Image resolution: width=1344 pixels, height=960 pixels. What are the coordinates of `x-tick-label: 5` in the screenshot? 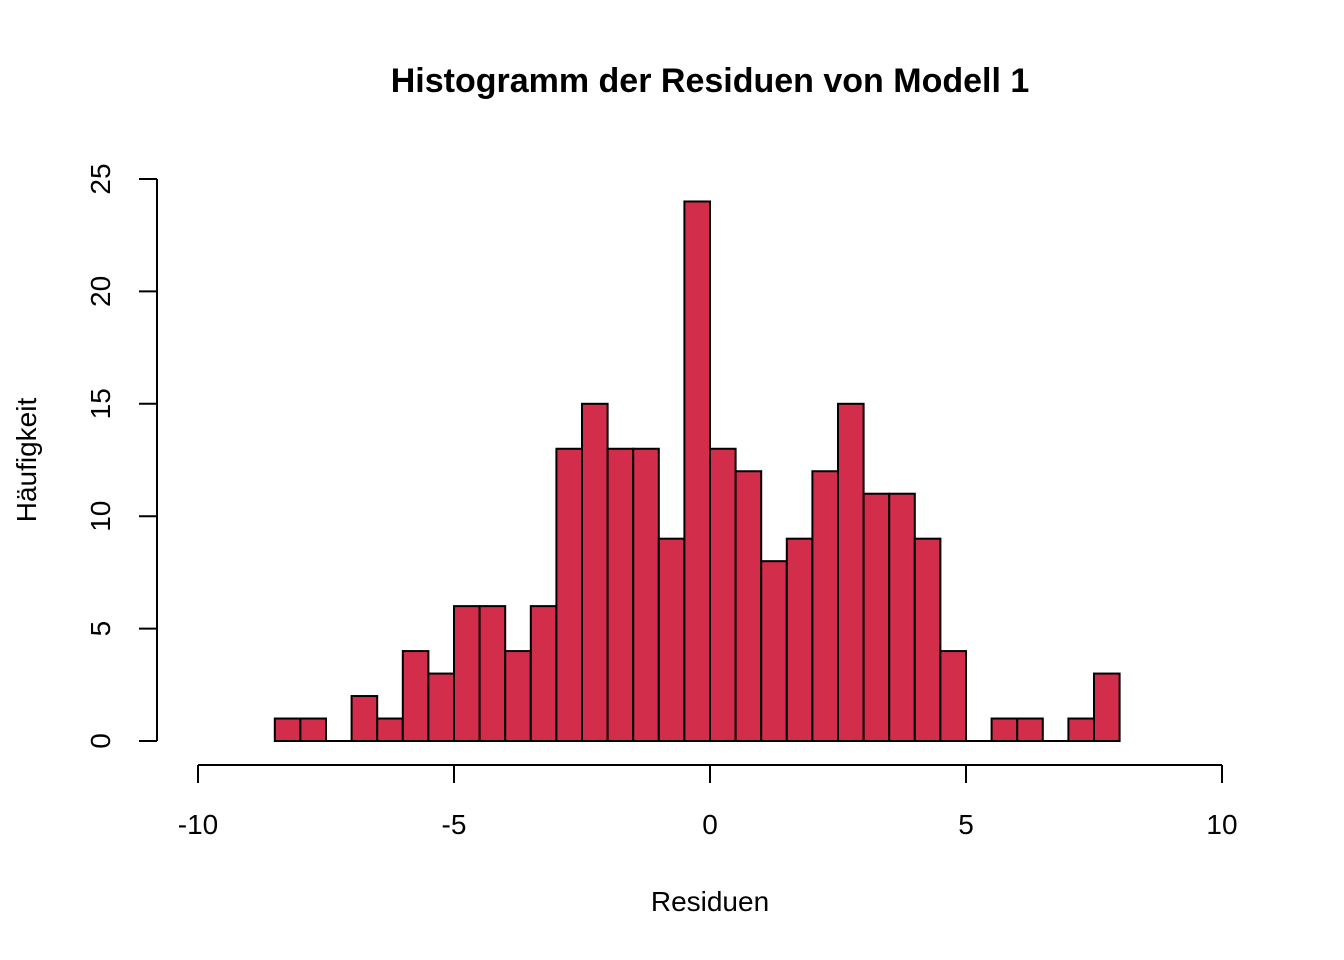 It's located at (966, 824).